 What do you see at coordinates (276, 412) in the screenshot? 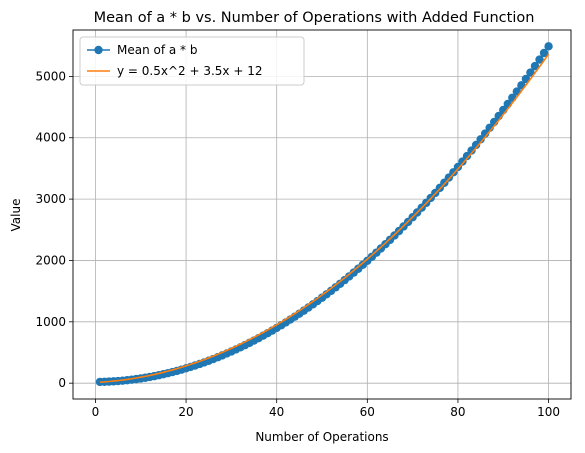
I see `x-tick-label: 40` at bounding box center [276, 412].